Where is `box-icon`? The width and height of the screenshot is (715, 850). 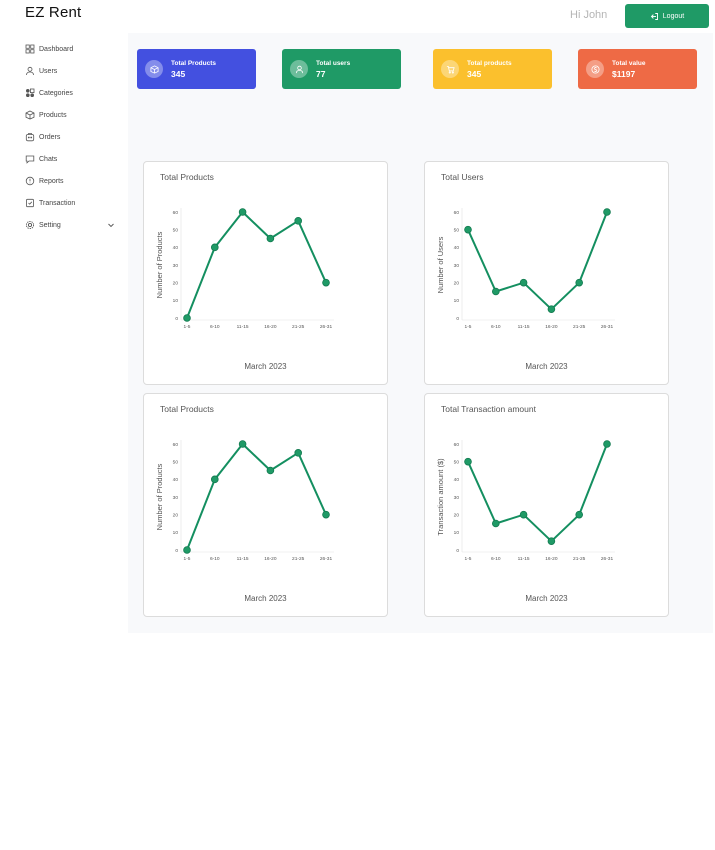
box-icon is located at coordinates (154, 69).